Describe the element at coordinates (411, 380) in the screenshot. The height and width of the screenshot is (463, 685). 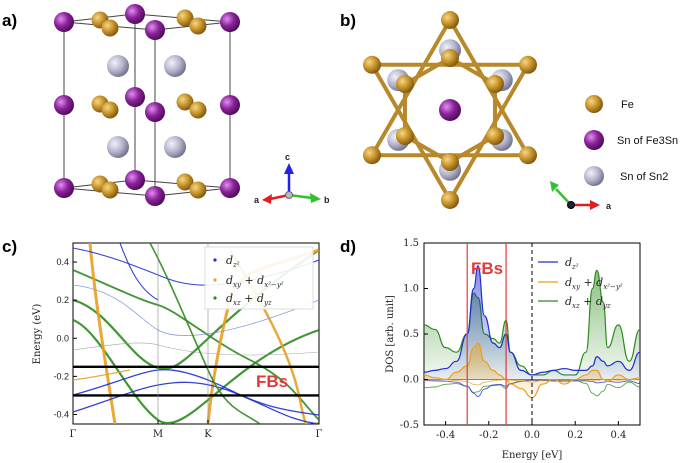
I see `dos-ytick-label: 0.0` at that location.